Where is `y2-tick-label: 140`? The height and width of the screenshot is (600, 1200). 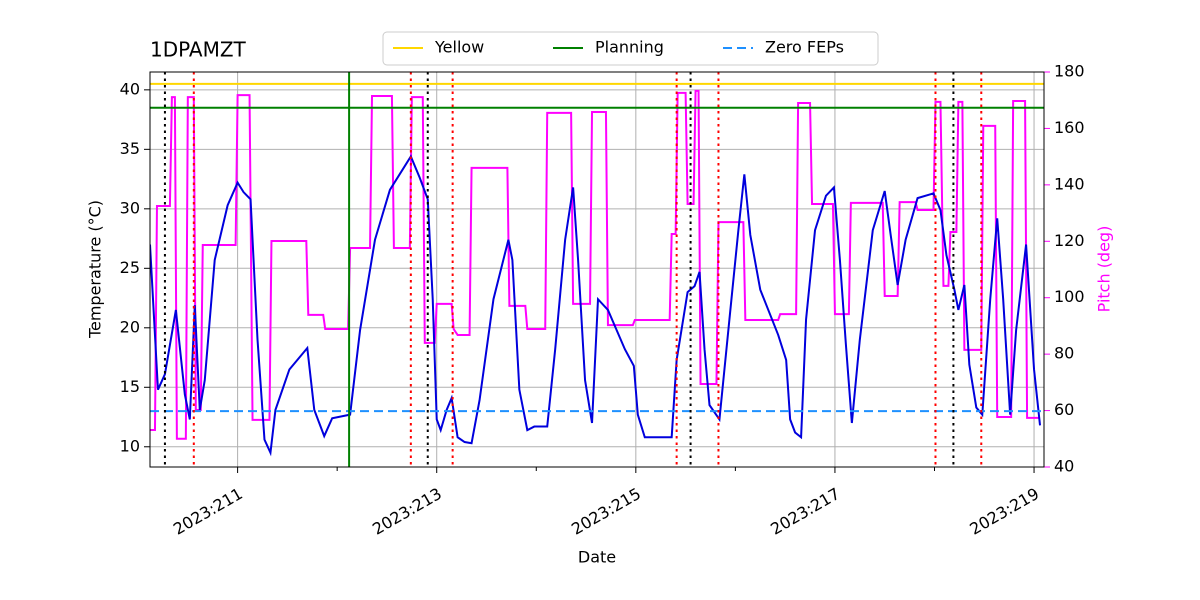 y2-tick-label: 140 is located at coordinates (1069, 183).